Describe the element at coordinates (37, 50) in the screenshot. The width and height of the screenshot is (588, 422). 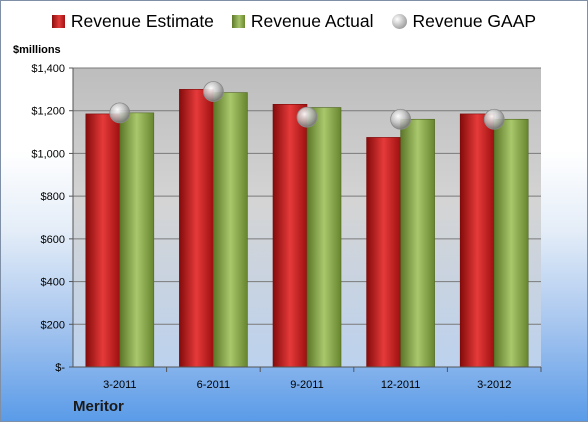
I see `y-axis-unit-label: $millions` at that location.